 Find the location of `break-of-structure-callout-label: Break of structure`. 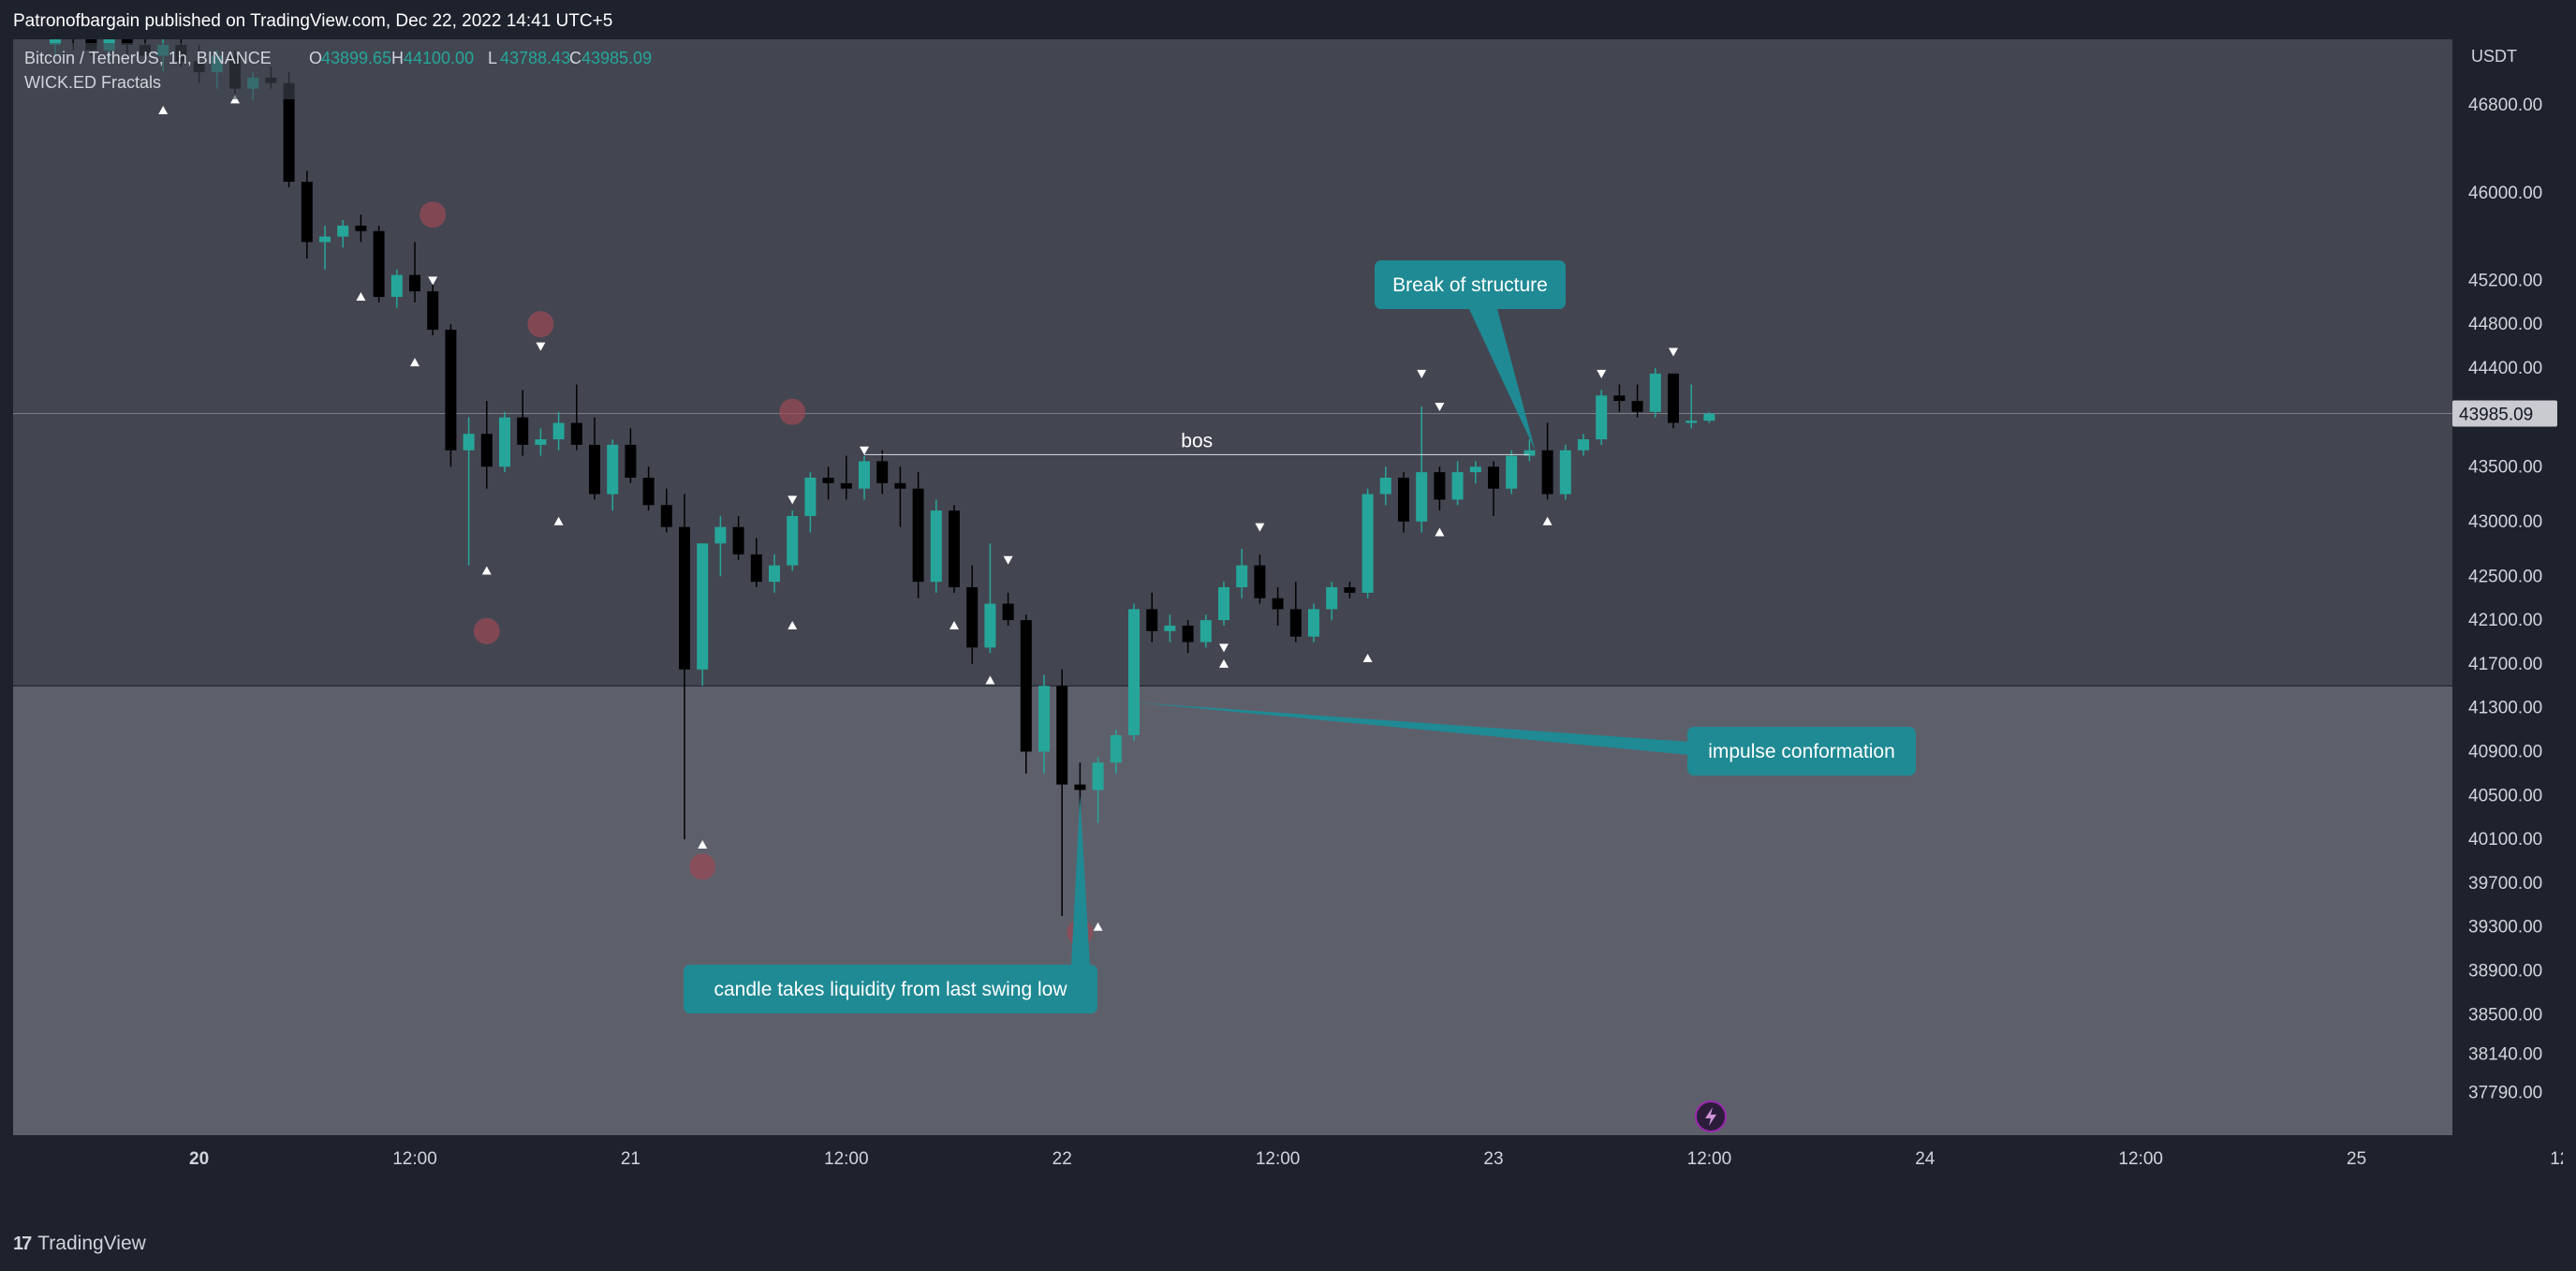

break-of-structure-callout-label: Break of structure is located at coordinates (1470, 285).